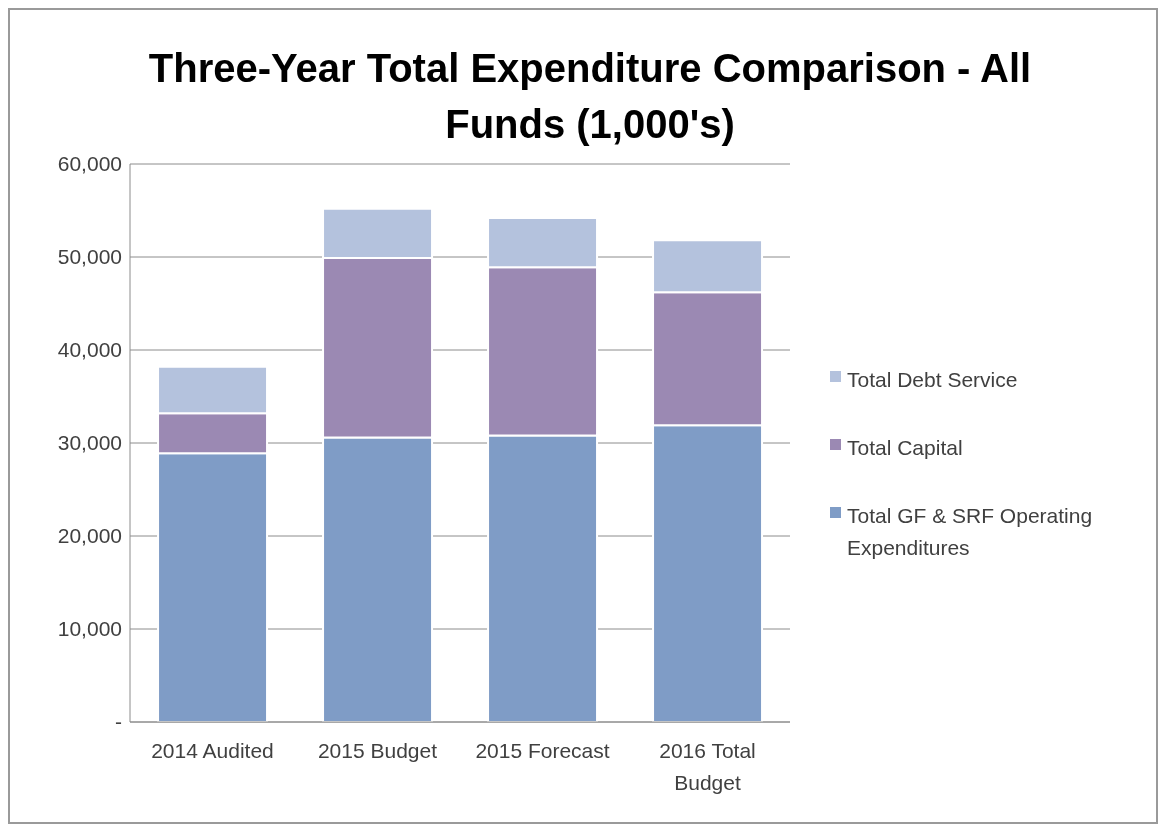 The width and height of the screenshot is (1164, 832). I want to click on y-tick-label: -, so click(118, 722).